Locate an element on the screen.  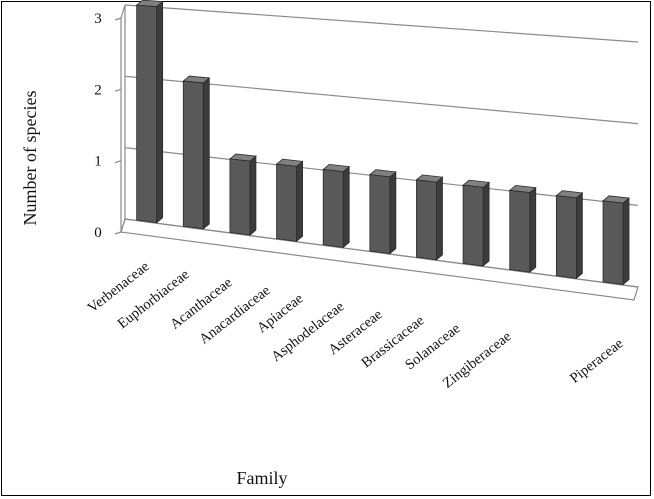
category-label: Piperaceae is located at coordinates (596, 361).